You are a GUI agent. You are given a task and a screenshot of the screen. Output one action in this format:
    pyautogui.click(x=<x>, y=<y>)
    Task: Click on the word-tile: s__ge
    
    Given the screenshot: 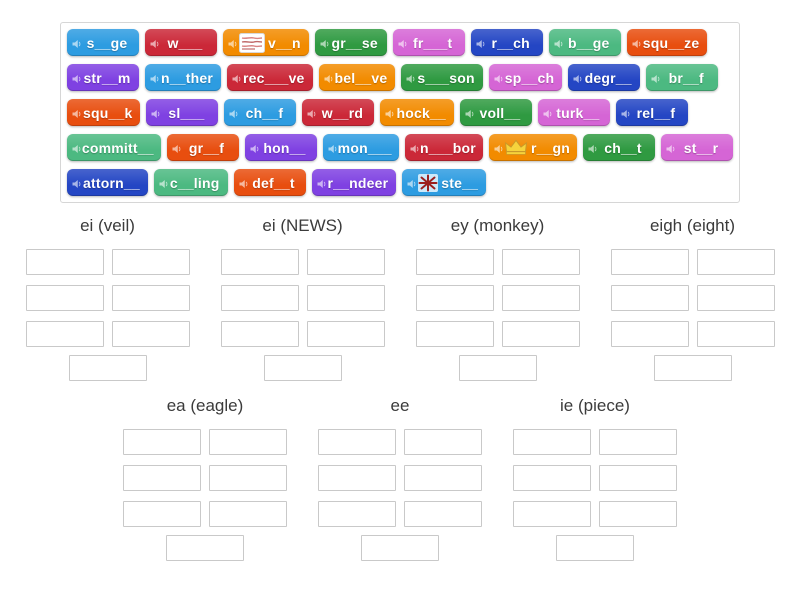 What is the action you would take?
    pyautogui.click(x=103, y=42)
    